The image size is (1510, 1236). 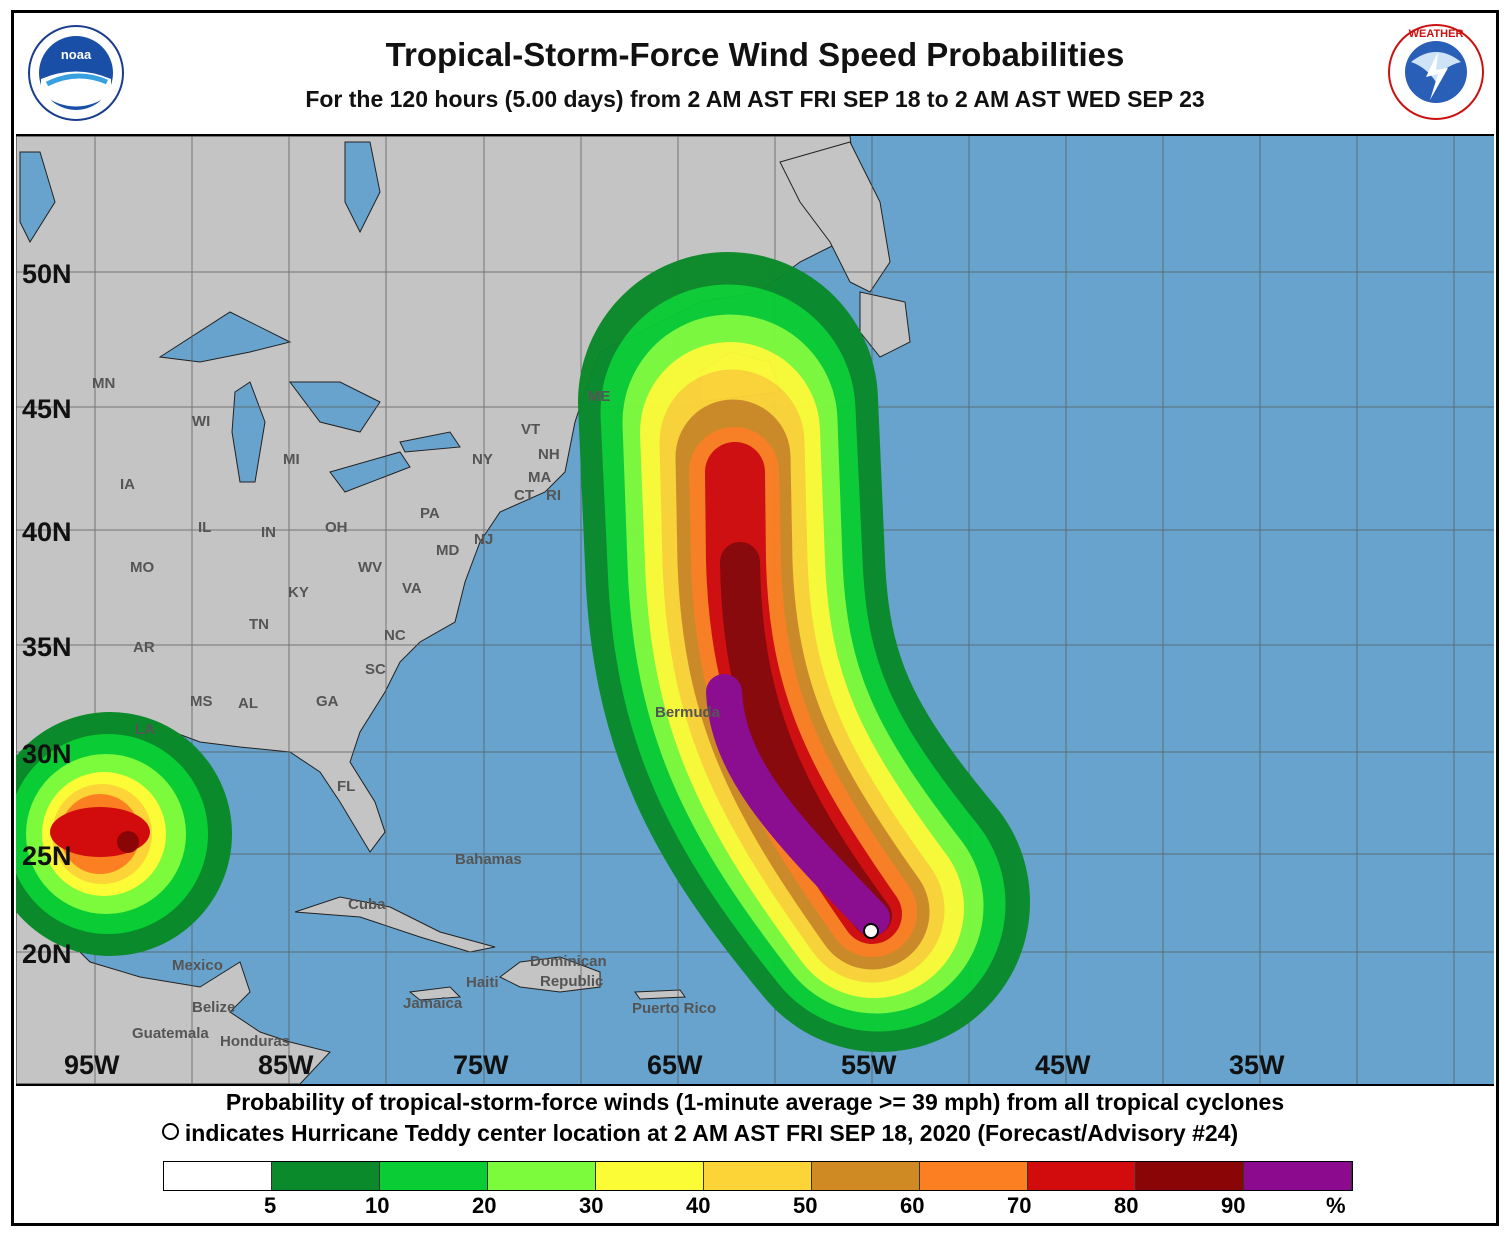 What do you see at coordinates (1126, 1205) in the screenshot?
I see `legend-tick-label: 80` at bounding box center [1126, 1205].